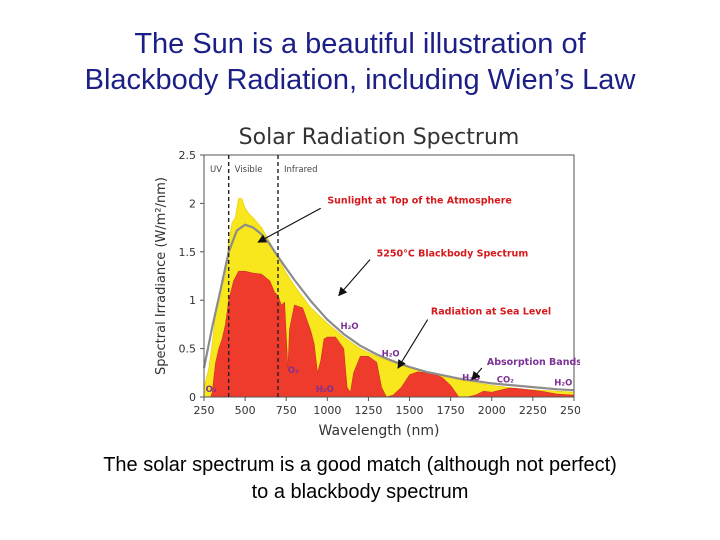 This screenshot has height=540, width=720. I want to click on x-tick-label: 250, so click(204, 410).